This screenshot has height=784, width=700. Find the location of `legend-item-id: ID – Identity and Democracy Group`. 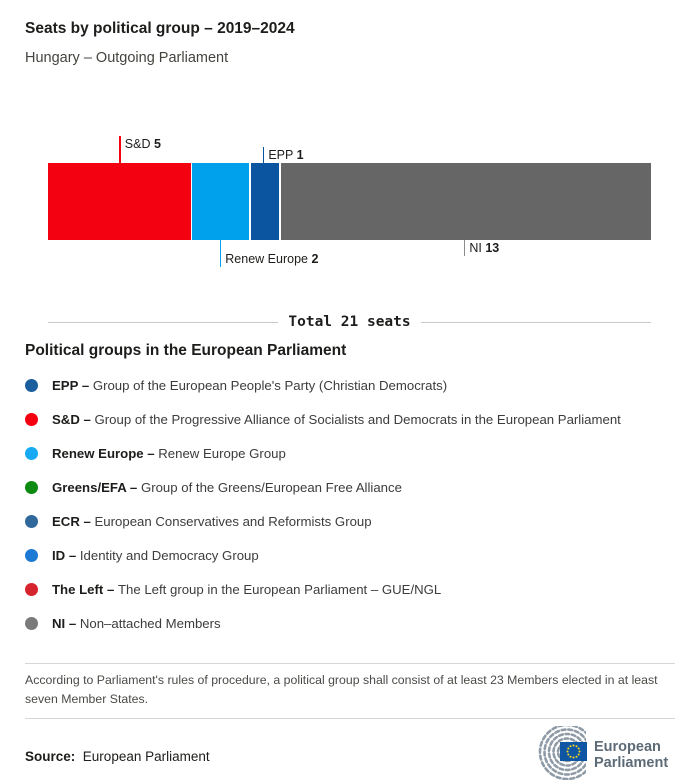

legend-item-id: ID – Identity and Democracy Group is located at coordinates (355, 555).